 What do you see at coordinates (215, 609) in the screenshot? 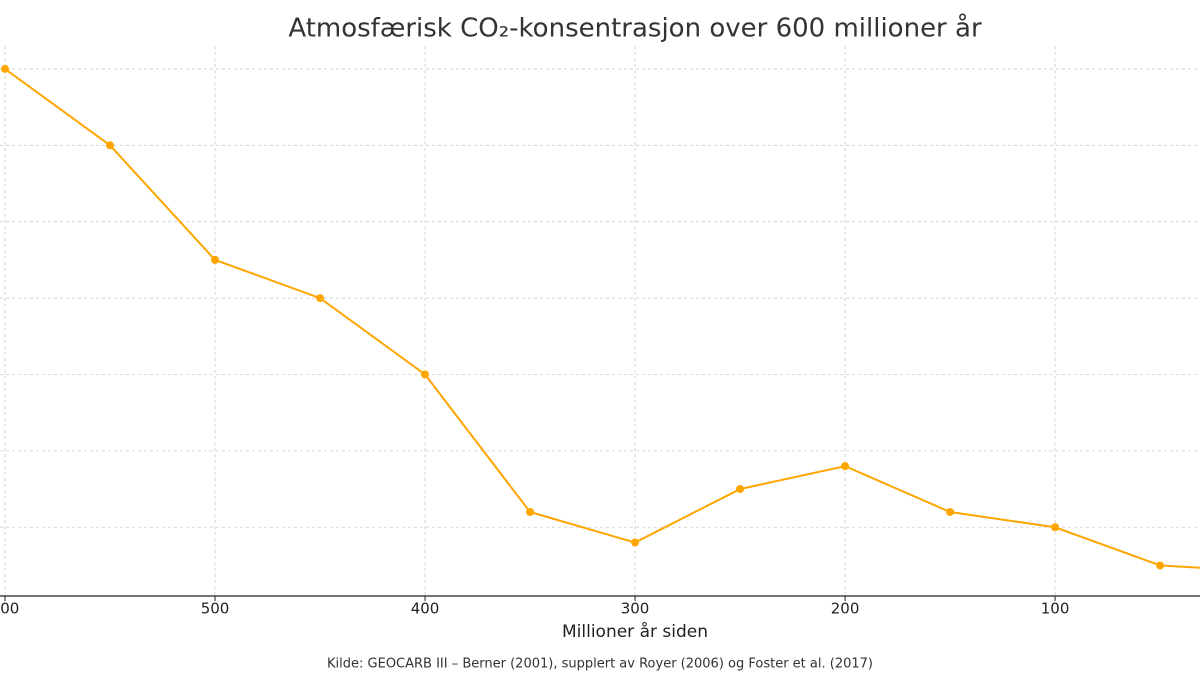
I see `x-tick-label: 500` at bounding box center [215, 609].